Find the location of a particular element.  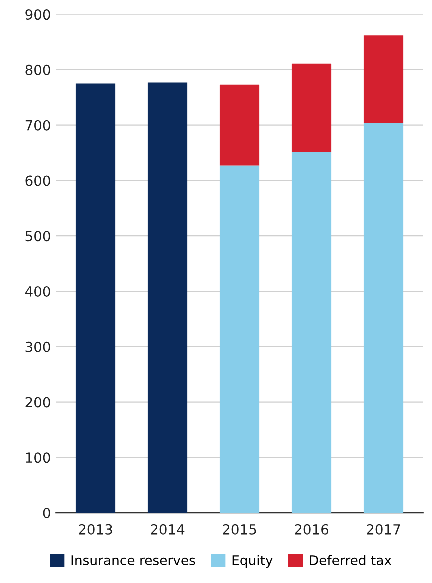

x-tick-label: 2016 is located at coordinates (312, 529).